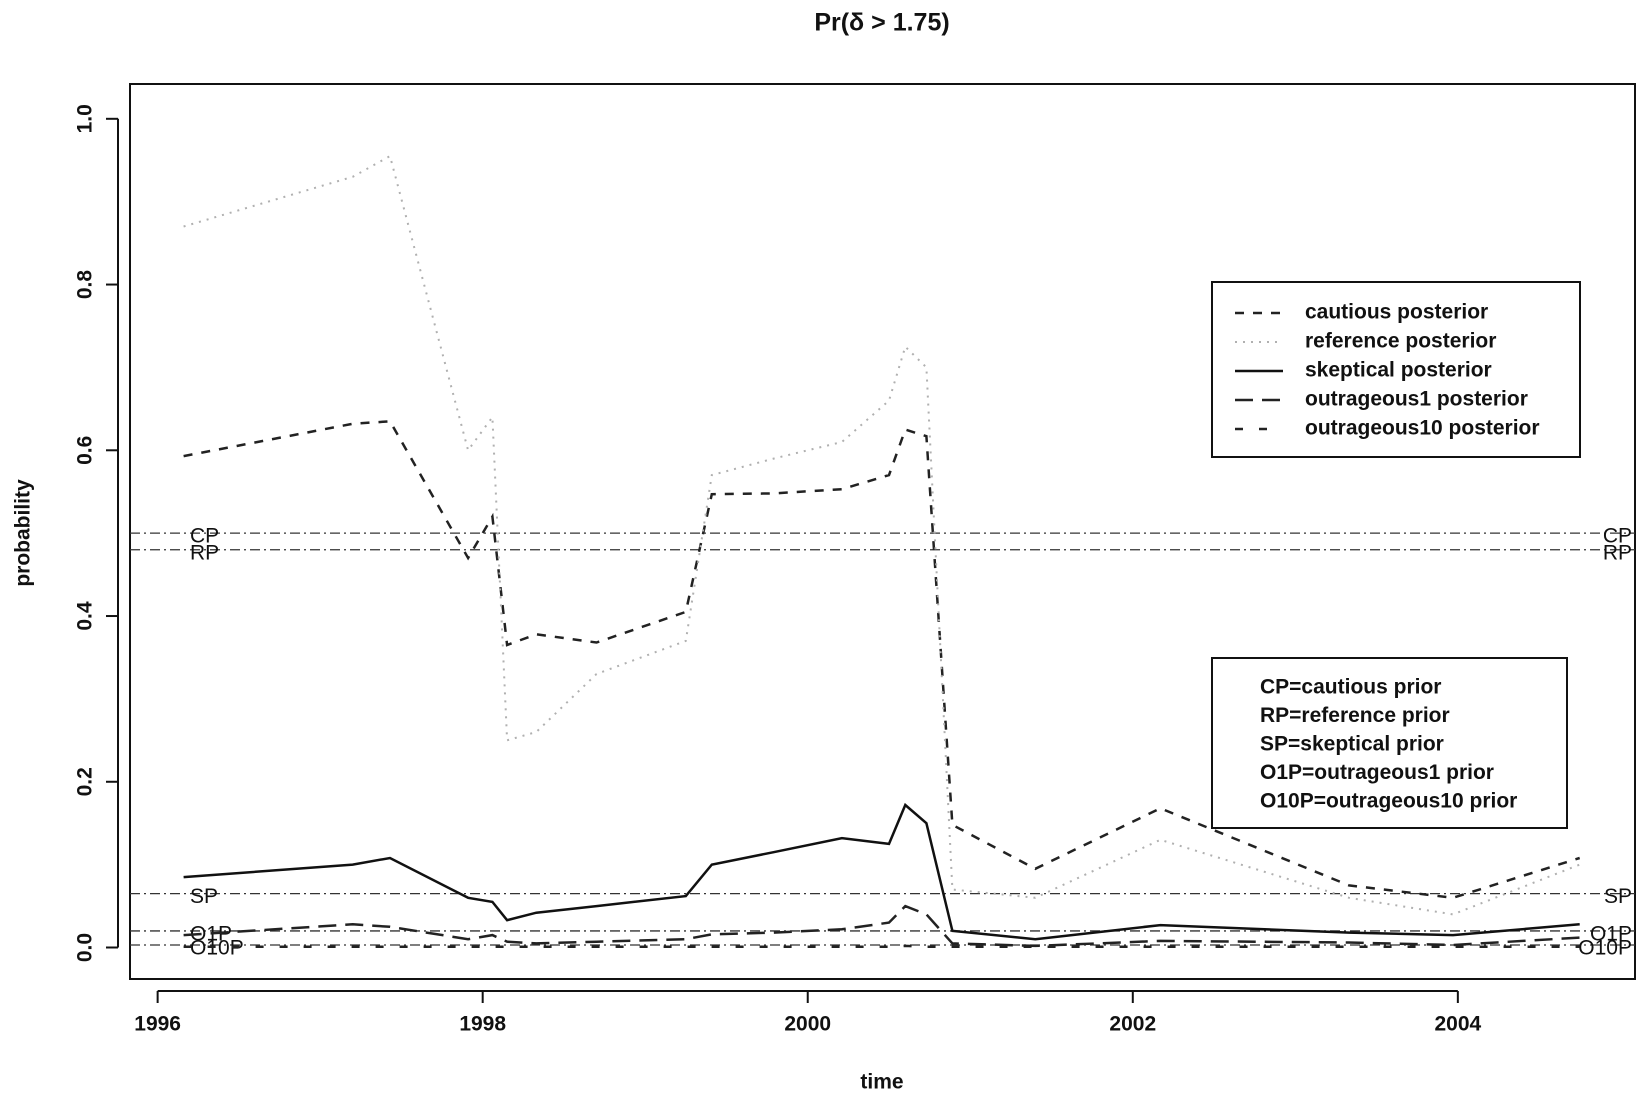 The height and width of the screenshot is (1095, 1640). What do you see at coordinates (85, 450) in the screenshot?
I see `y-tick-label: 0.6` at bounding box center [85, 450].